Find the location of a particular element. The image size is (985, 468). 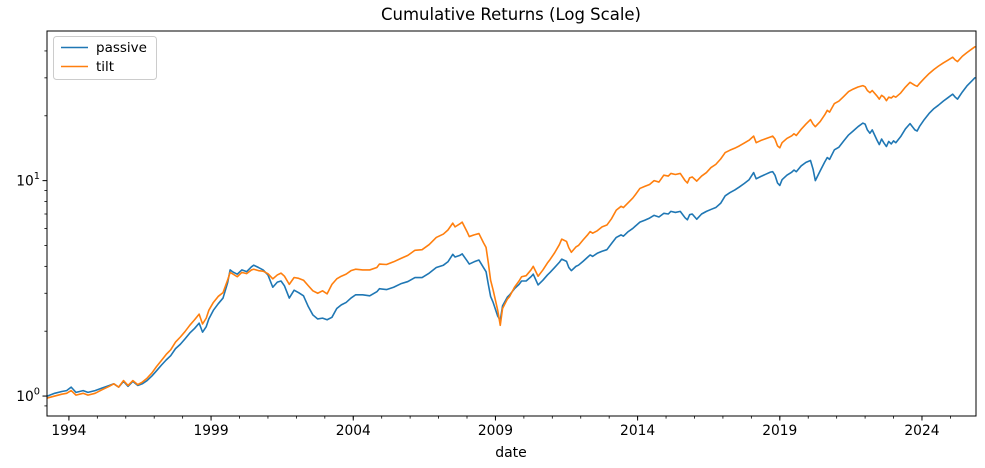

legend-label-tilt: tilt is located at coordinates (105, 67).